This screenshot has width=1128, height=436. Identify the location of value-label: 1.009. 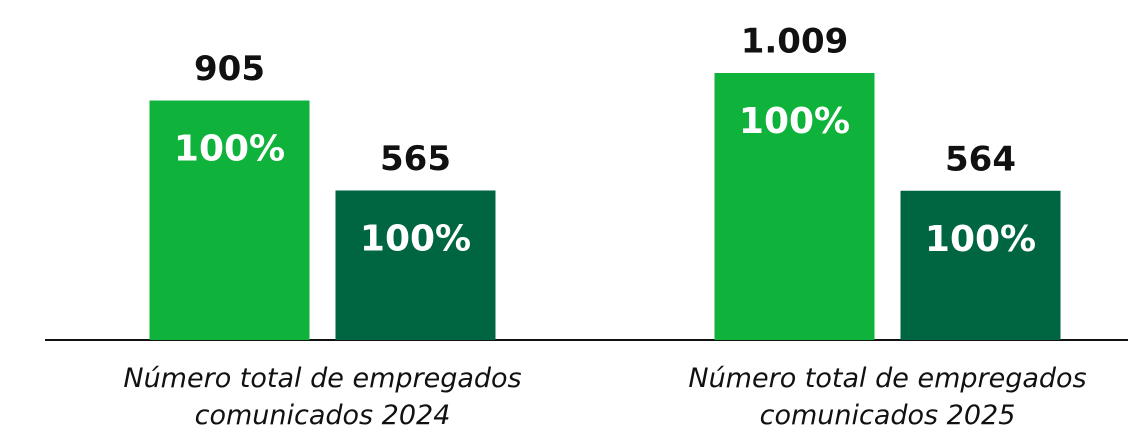
(795, 42).